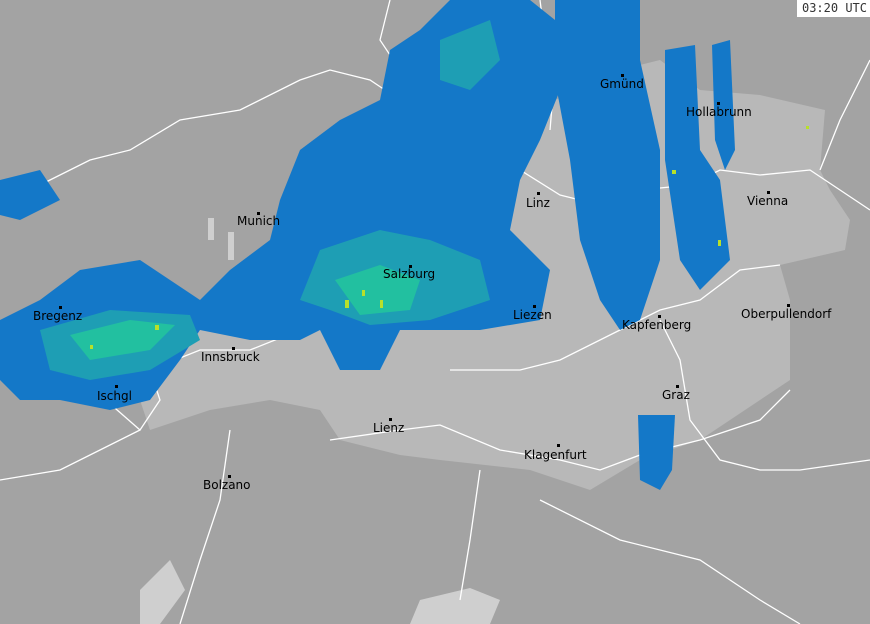 The width and height of the screenshot is (870, 624). What do you see at coordinates (786, 314) in the screenshot?
I see `city-label-oberpullendorf: Oberpullendorf` at bounding box center [786, 314].